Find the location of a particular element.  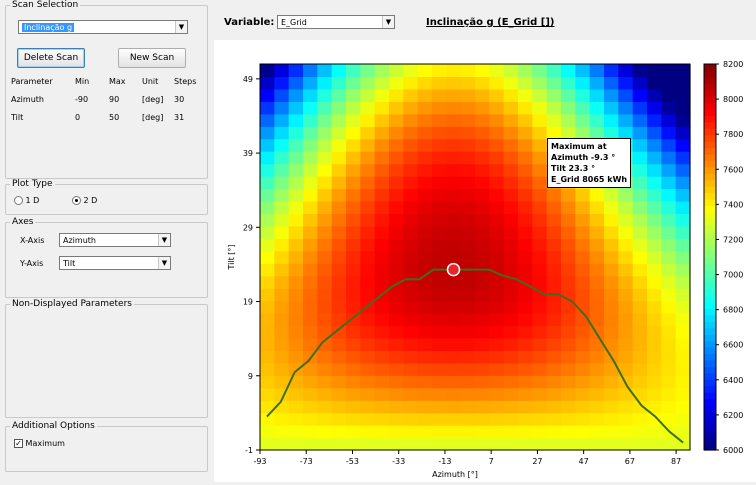

scan-select: Inclinação g ▼ is located at coordinates (103, 27).